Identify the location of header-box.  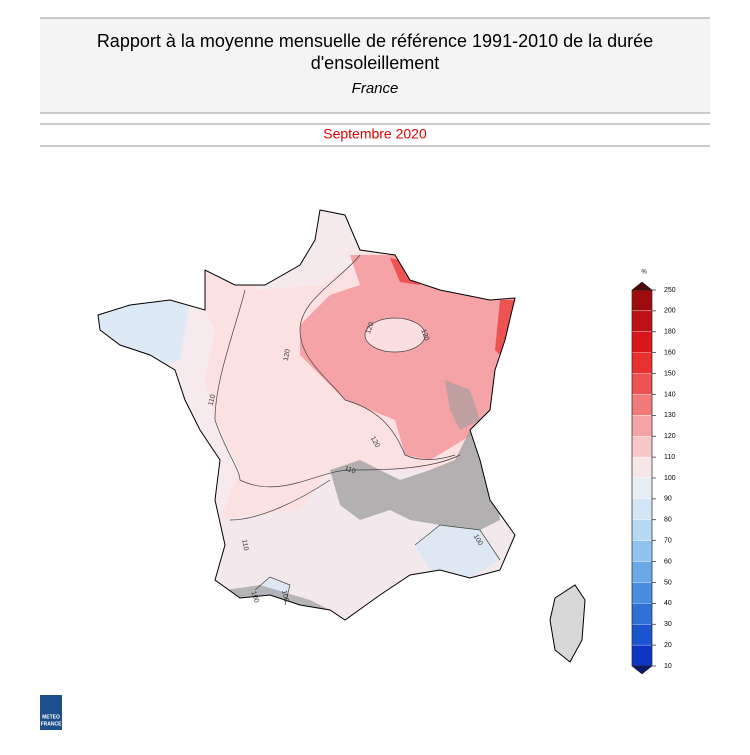
(375, 65).